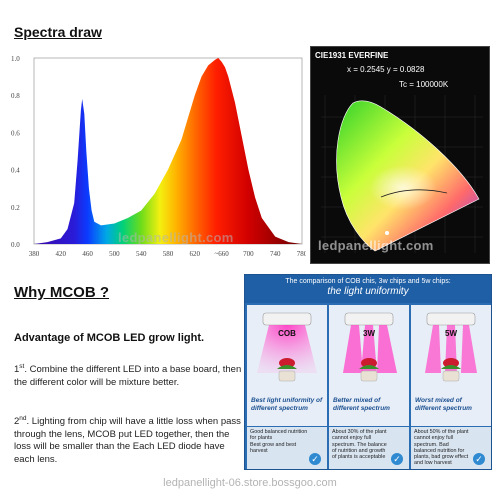 The image size is (500, 500). Describe the element at coordinates (15, 245) in the screenshot. I see `y-tick-label: 0.0` at that location.